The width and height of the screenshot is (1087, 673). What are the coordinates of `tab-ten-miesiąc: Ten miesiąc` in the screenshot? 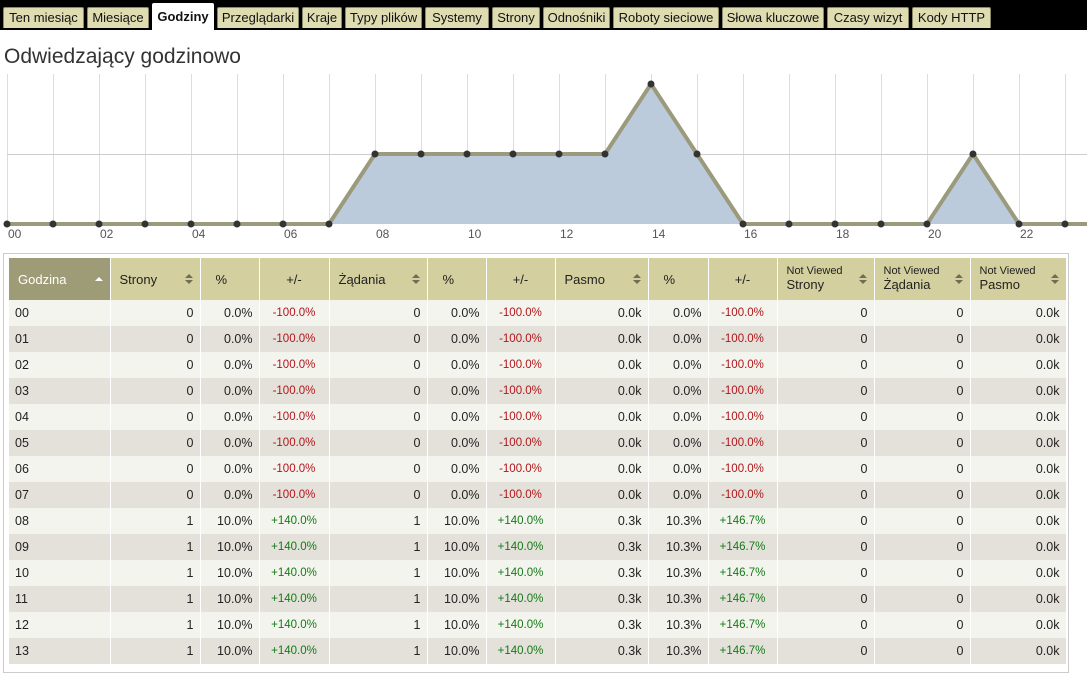 It's located at (43, 17).